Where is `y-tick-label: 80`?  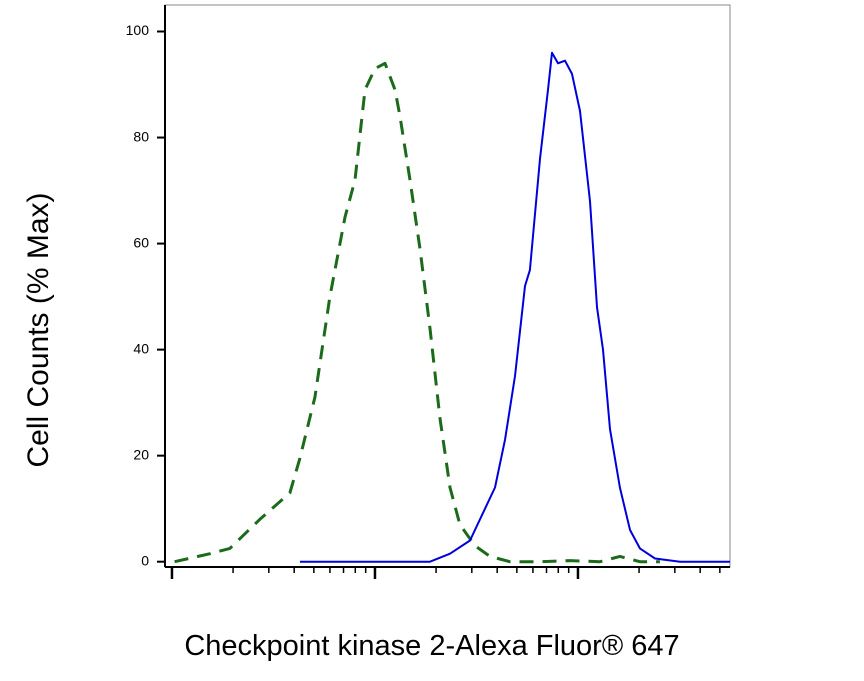 y-tick-label: 80 is located at coordinates (141, 136).